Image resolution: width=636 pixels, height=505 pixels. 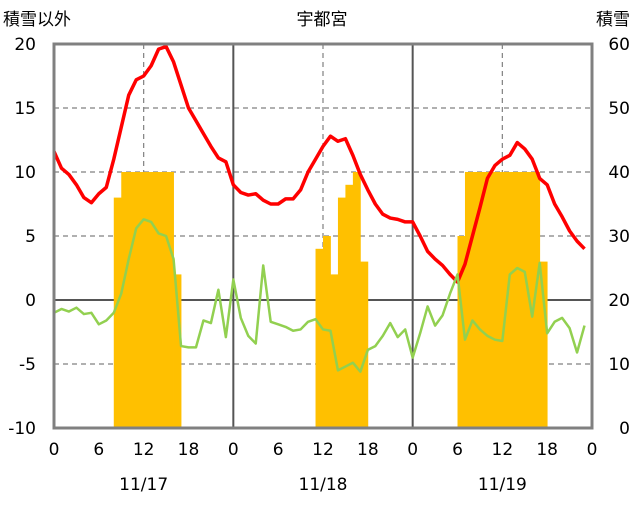 I want to click on left-tick-label: -5, so click(x=27, y=365).